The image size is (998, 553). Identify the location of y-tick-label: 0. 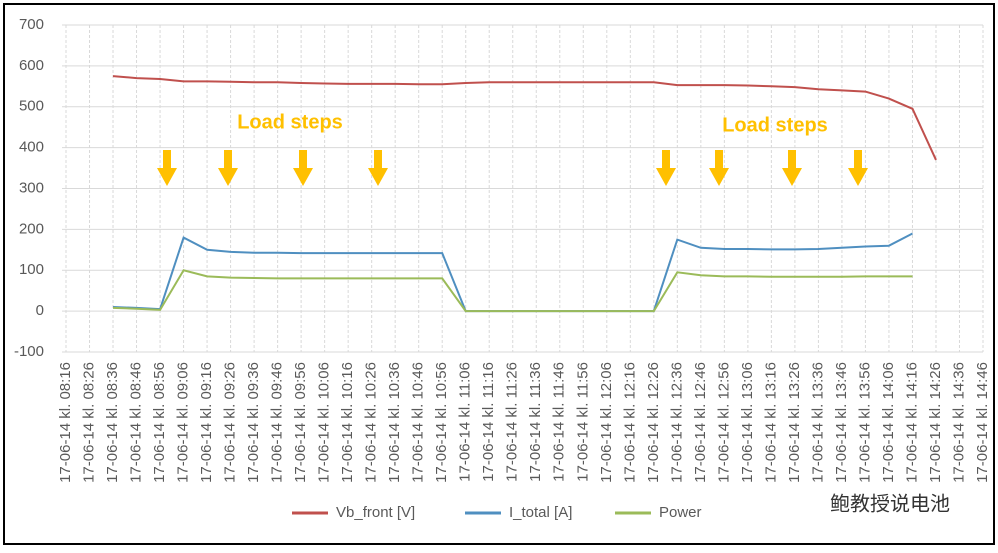
(40, 310).